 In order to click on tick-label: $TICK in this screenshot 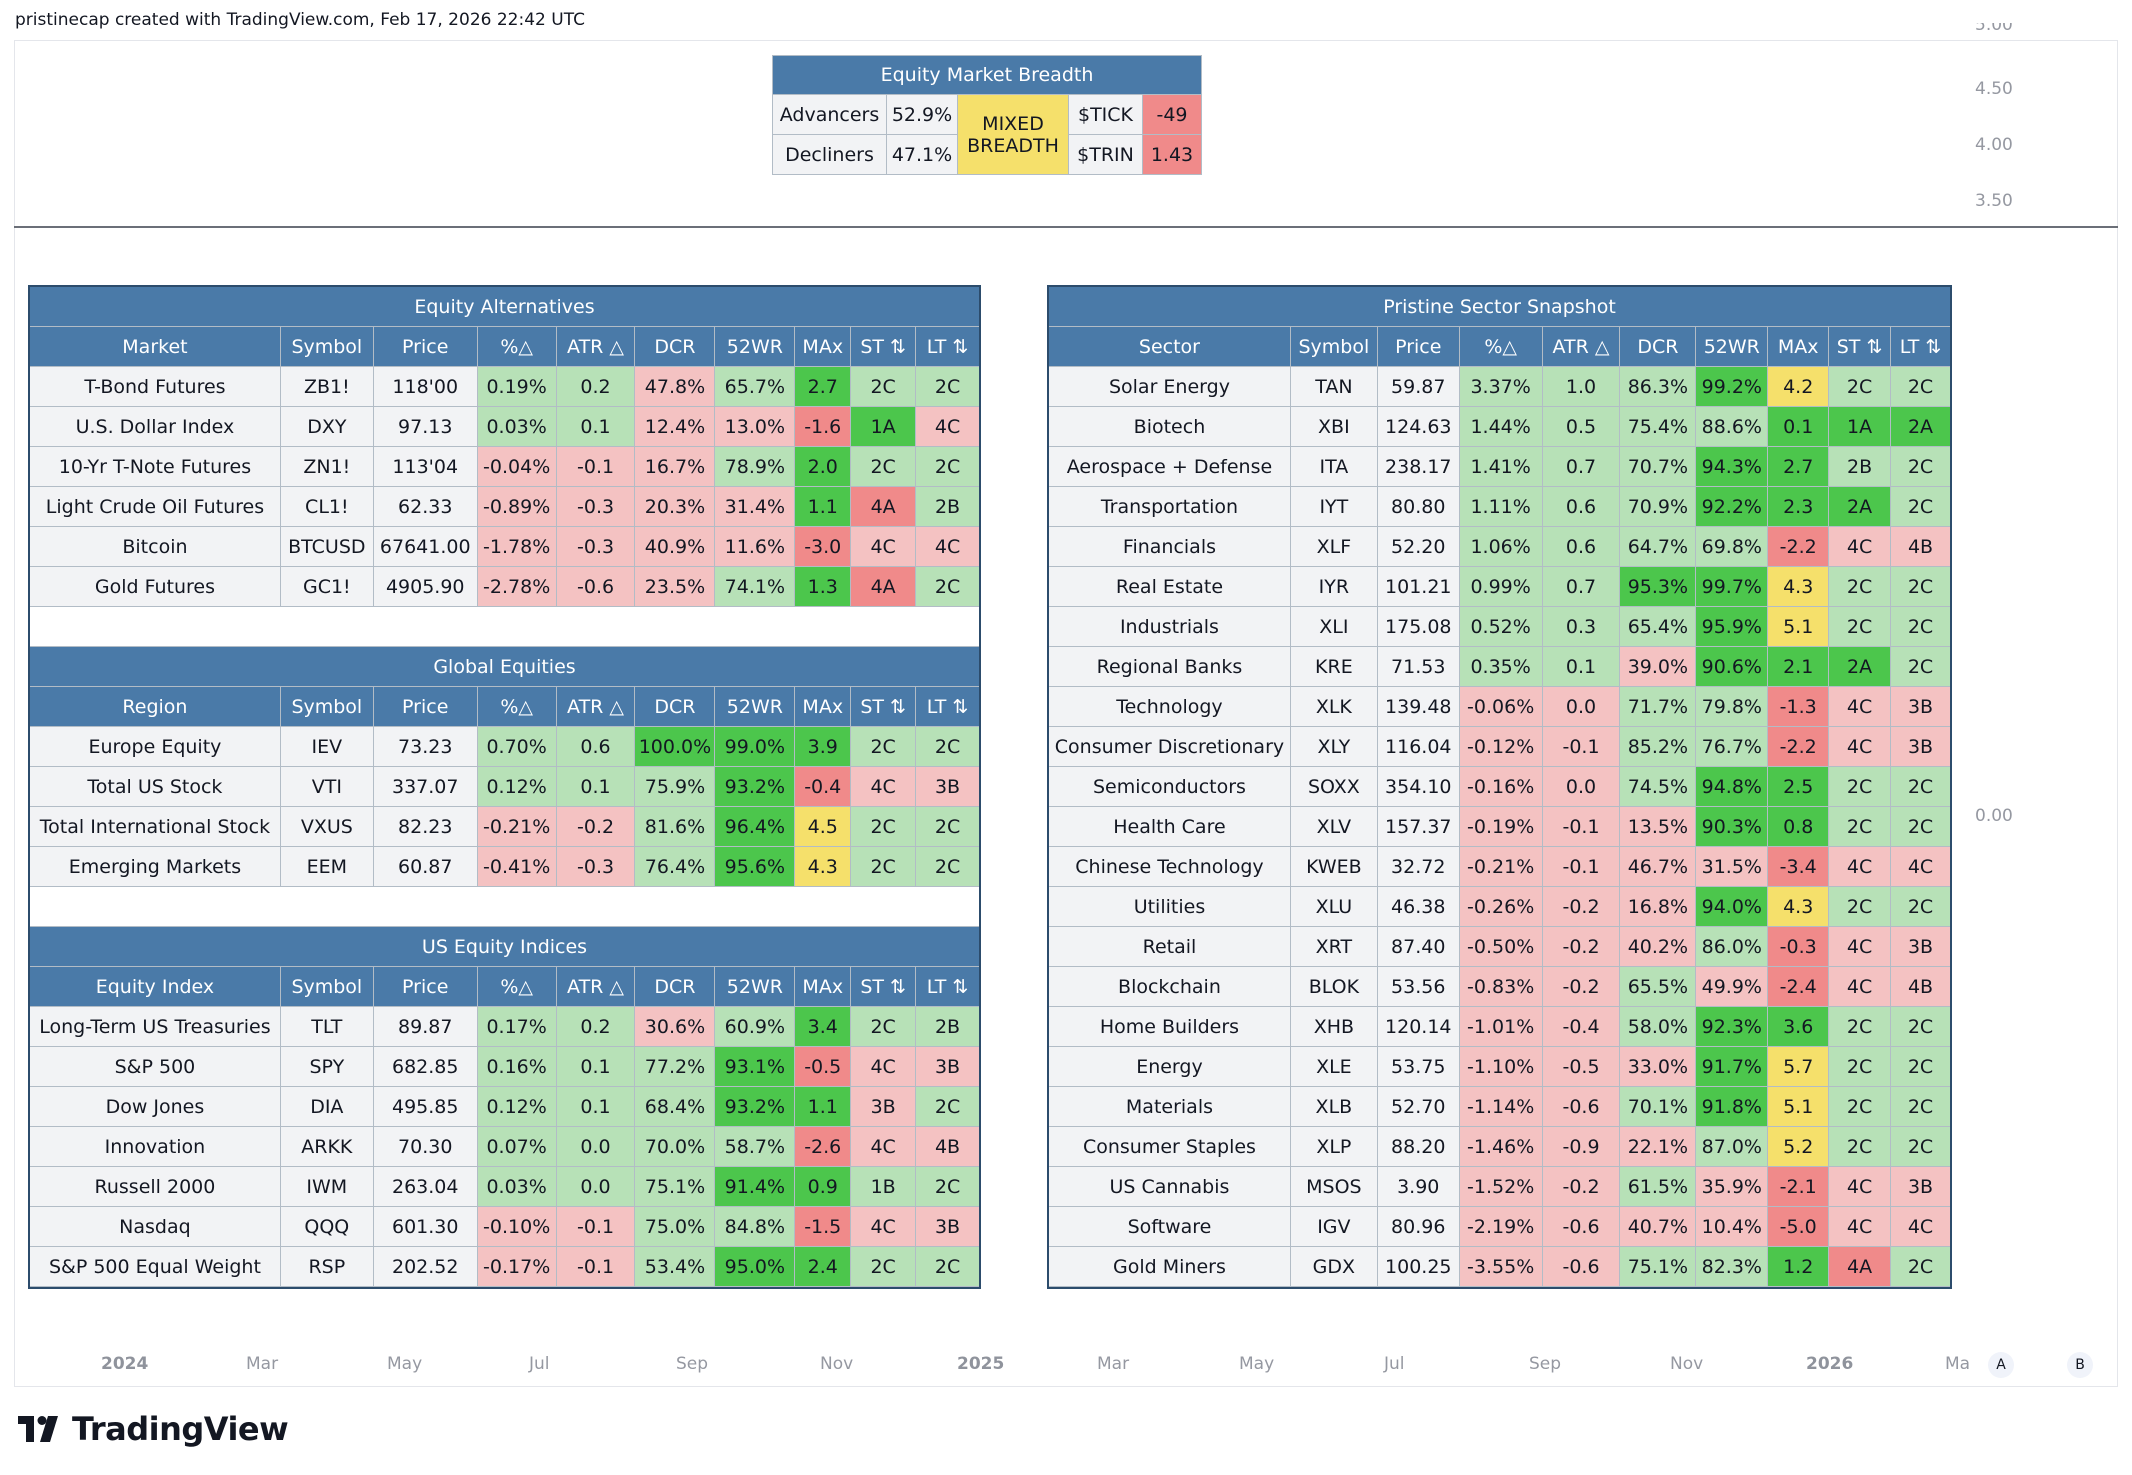, I will do `click(1105, 114)`.